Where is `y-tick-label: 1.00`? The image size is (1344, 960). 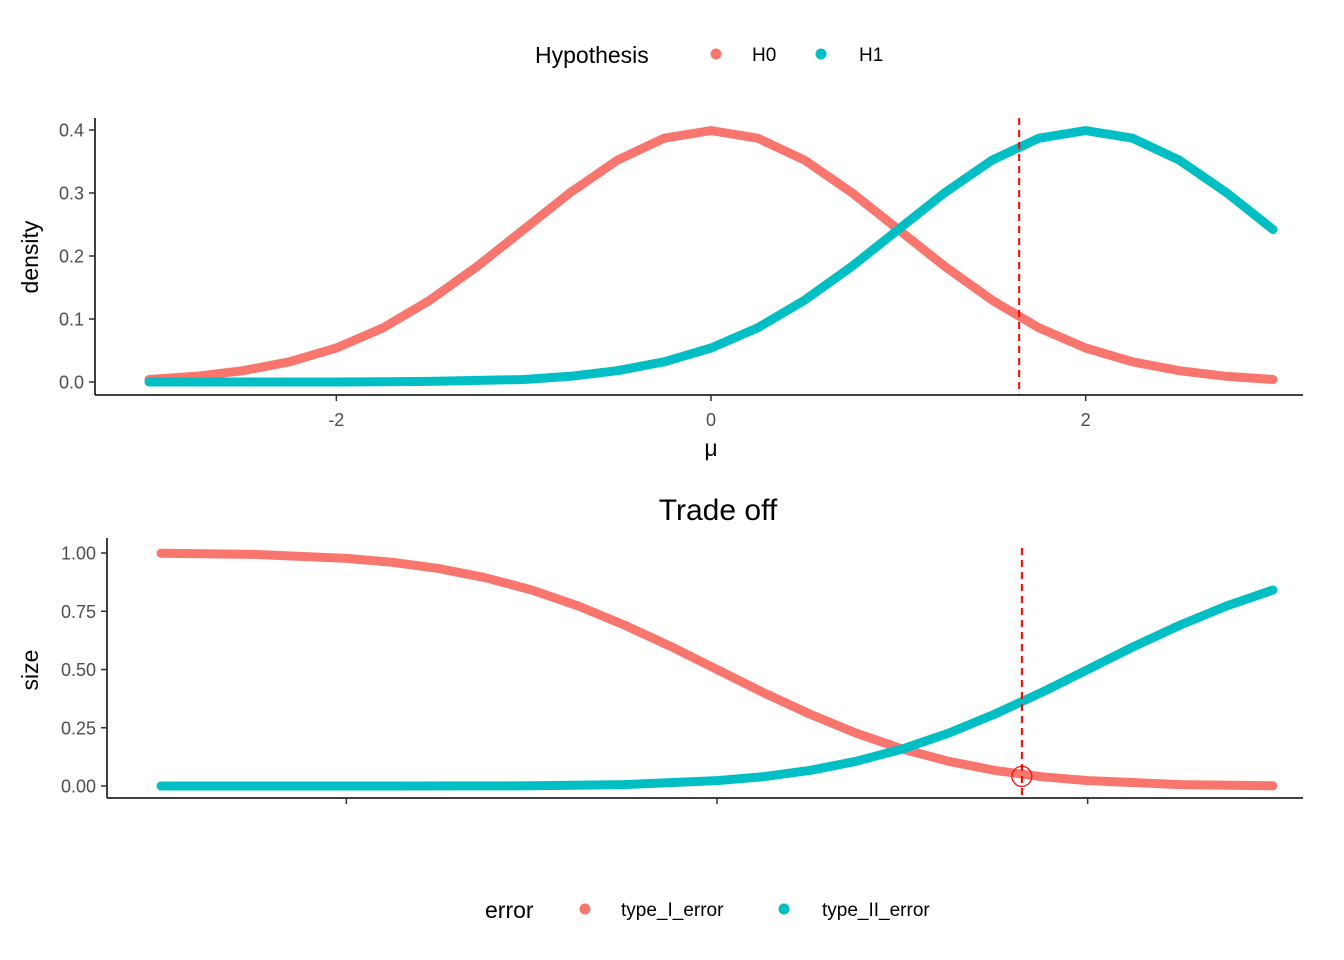
y-tick-label: 1.00 is located at coordinates (78, 554).